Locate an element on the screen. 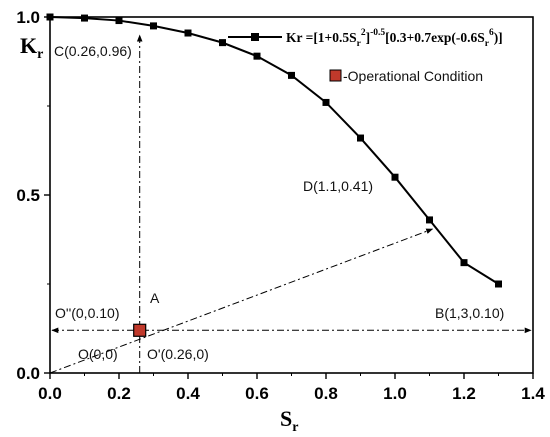  operational-point-marker is located at coordinates (140, 330).